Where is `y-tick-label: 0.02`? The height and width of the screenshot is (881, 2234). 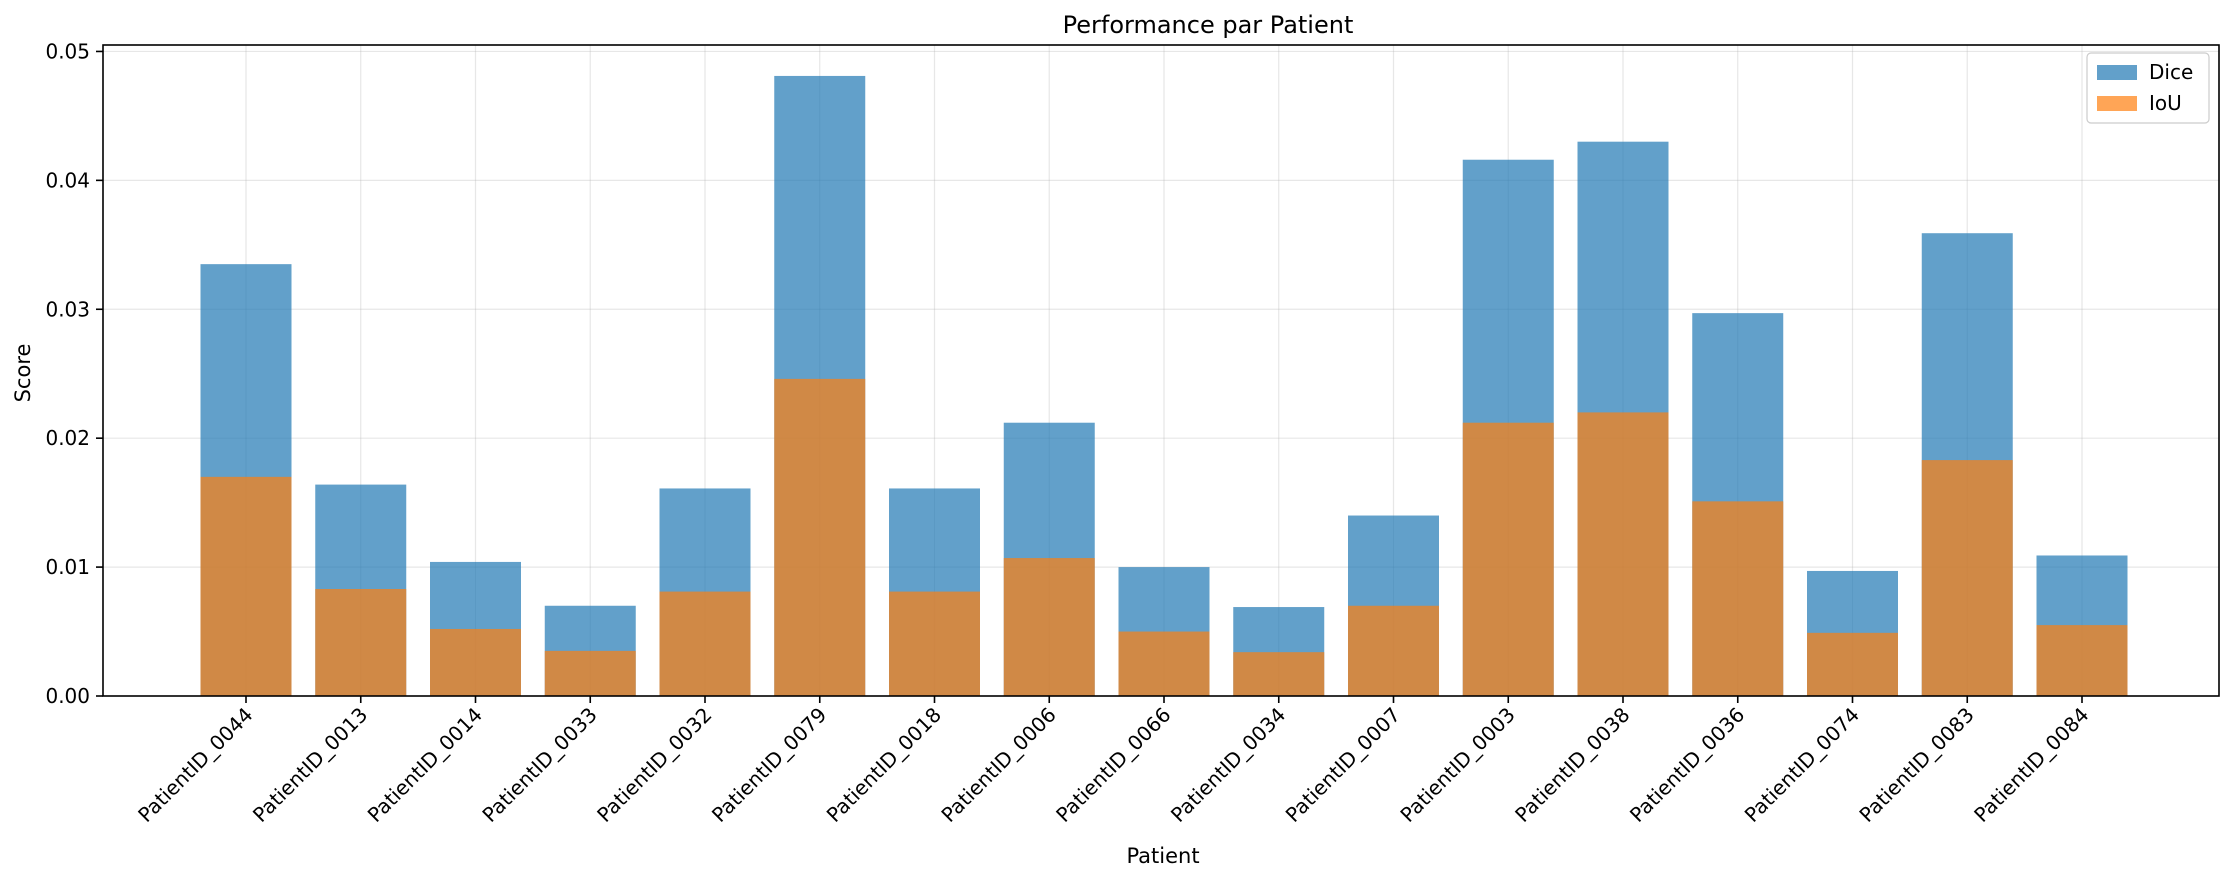 y-tick-label: 0.02 is located at coordinates (67, 438).